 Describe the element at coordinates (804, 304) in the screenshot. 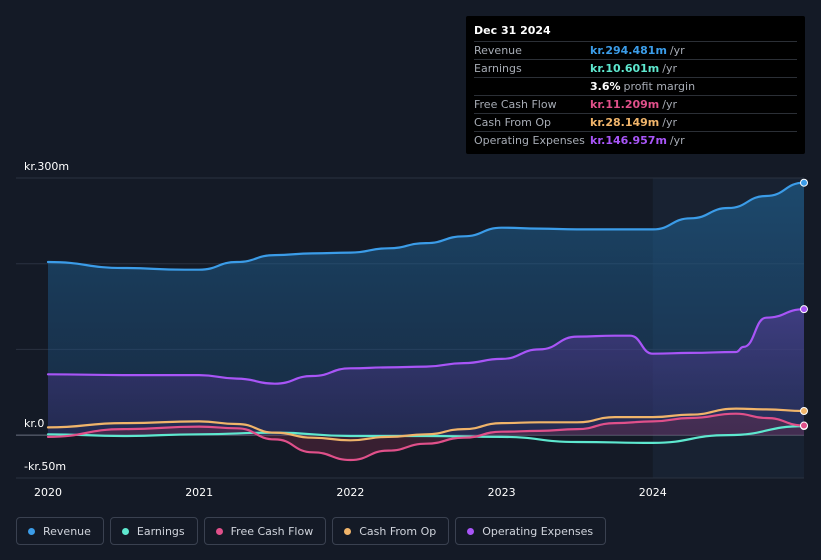

I see `series-endpoints` at that location.